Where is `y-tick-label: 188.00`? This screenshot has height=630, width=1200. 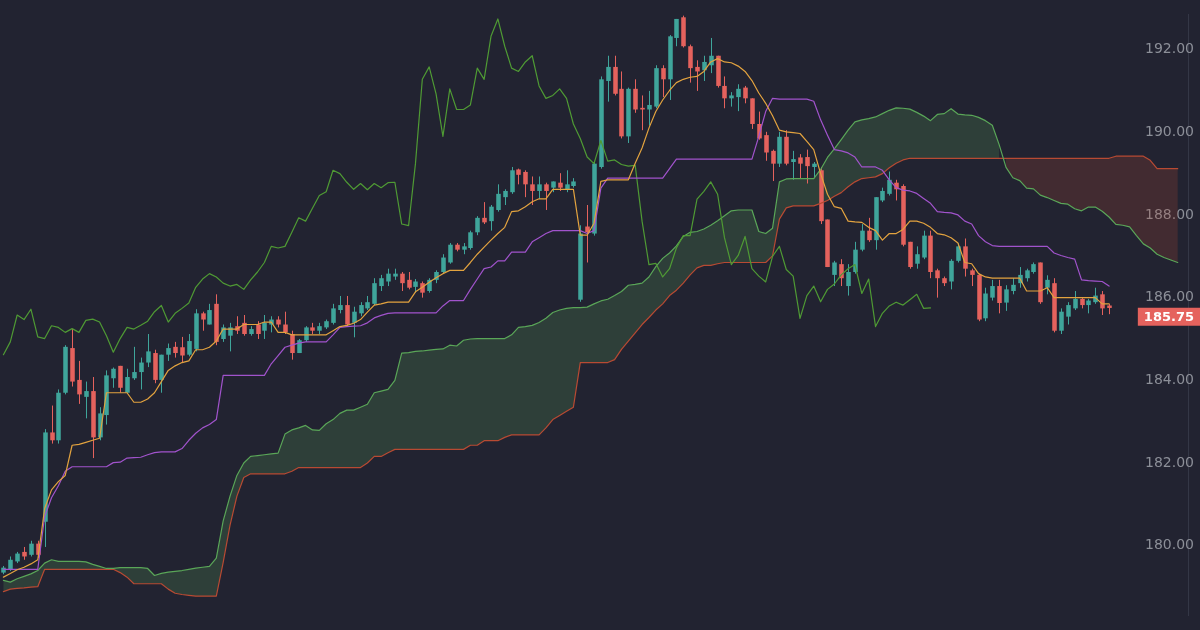 y-tick-label: 188.00 is located at coordinates (1169, 213).